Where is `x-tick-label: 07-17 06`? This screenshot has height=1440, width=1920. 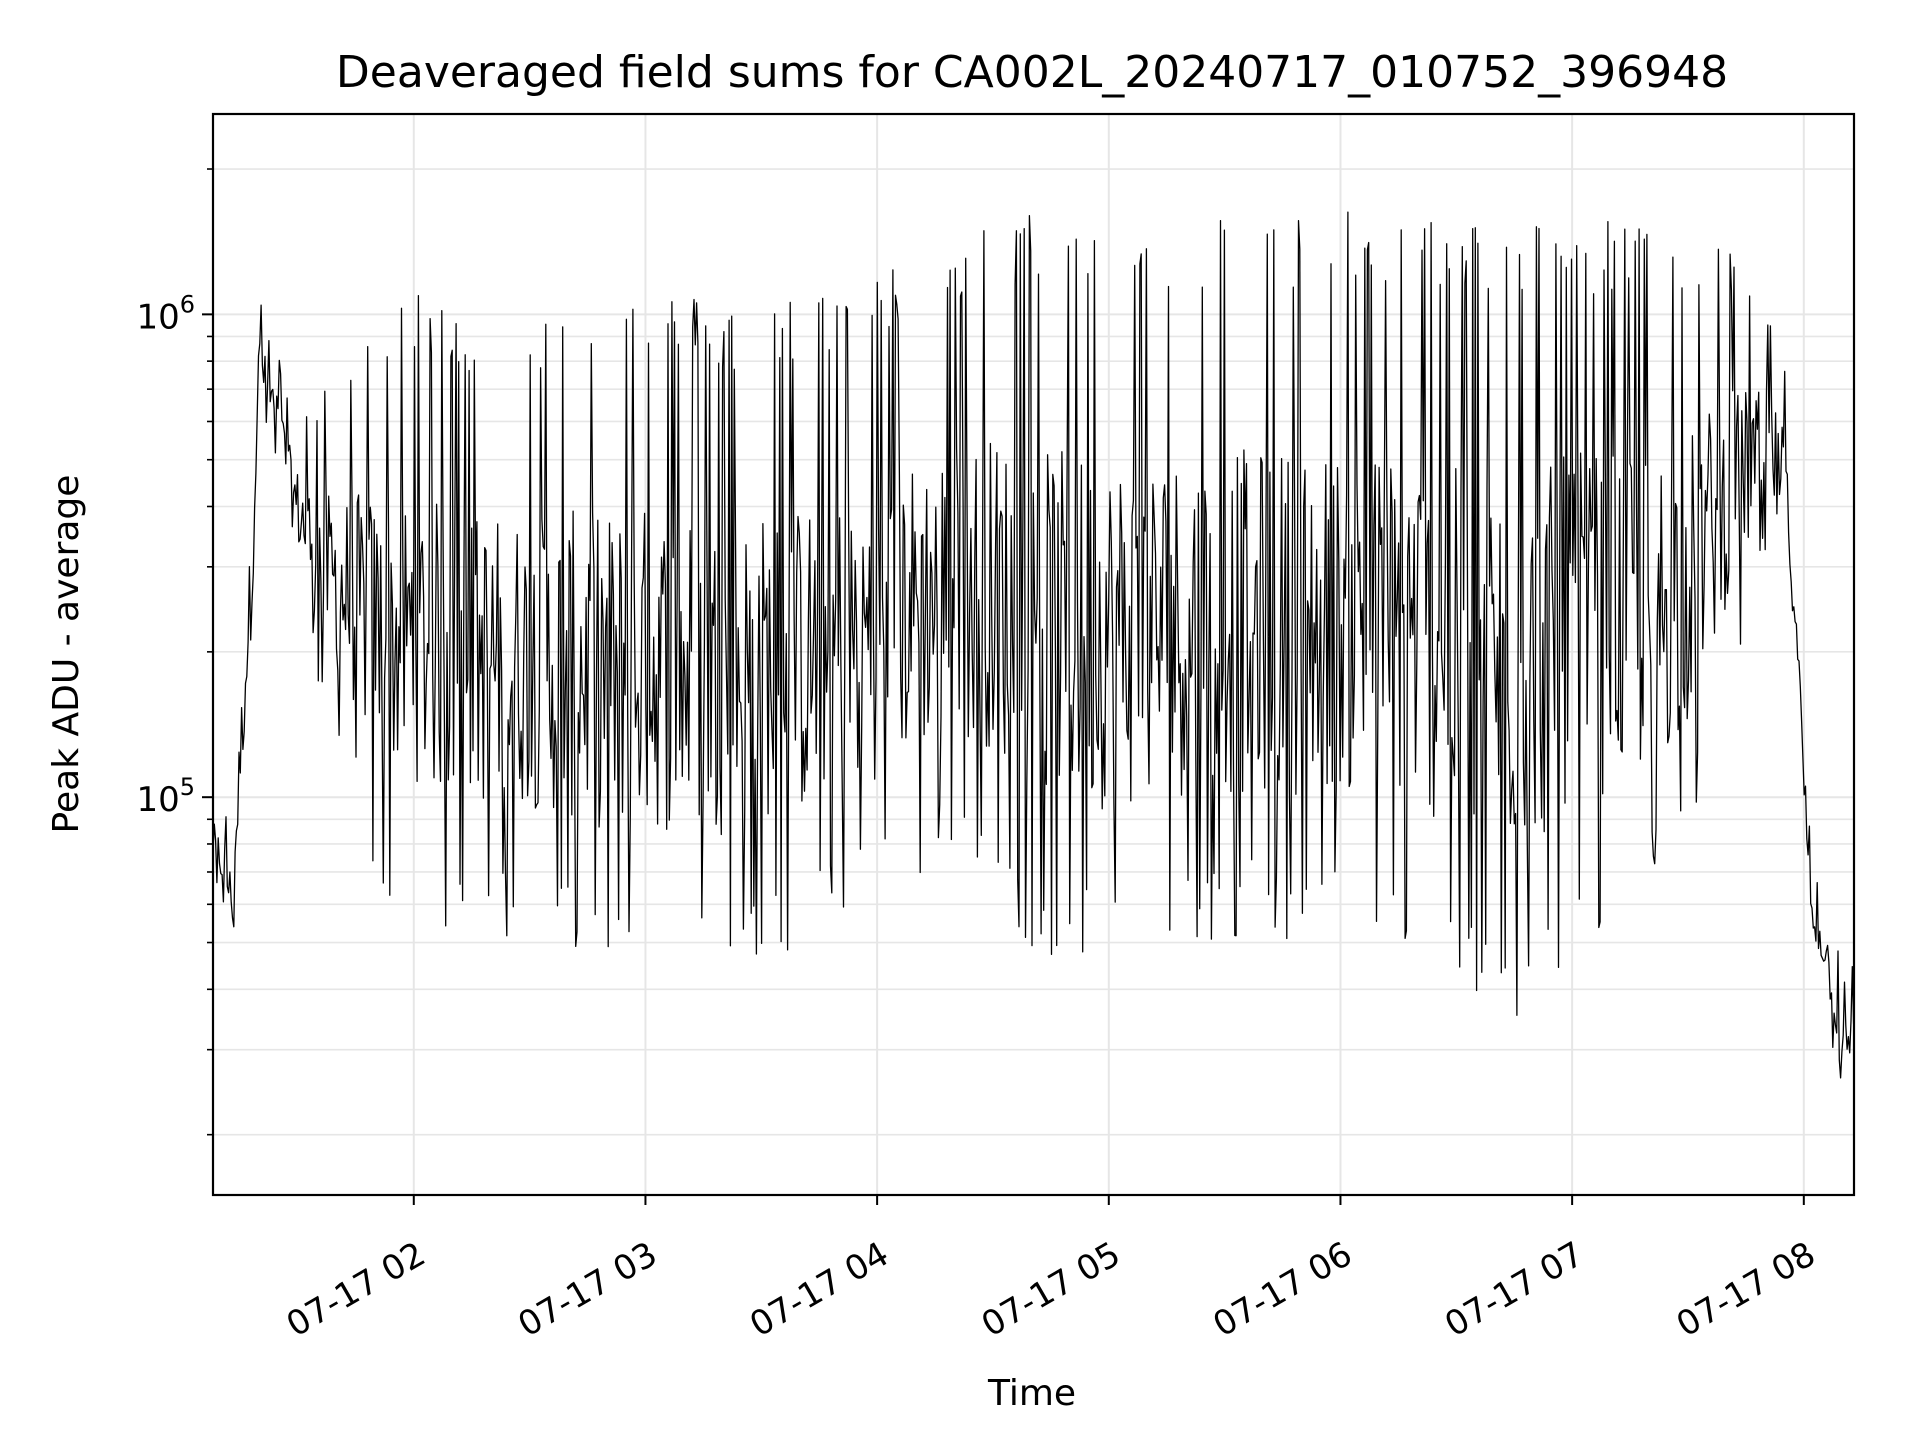
x-tick-label: 07-17 06 is located at coordinates (1283, 1289).